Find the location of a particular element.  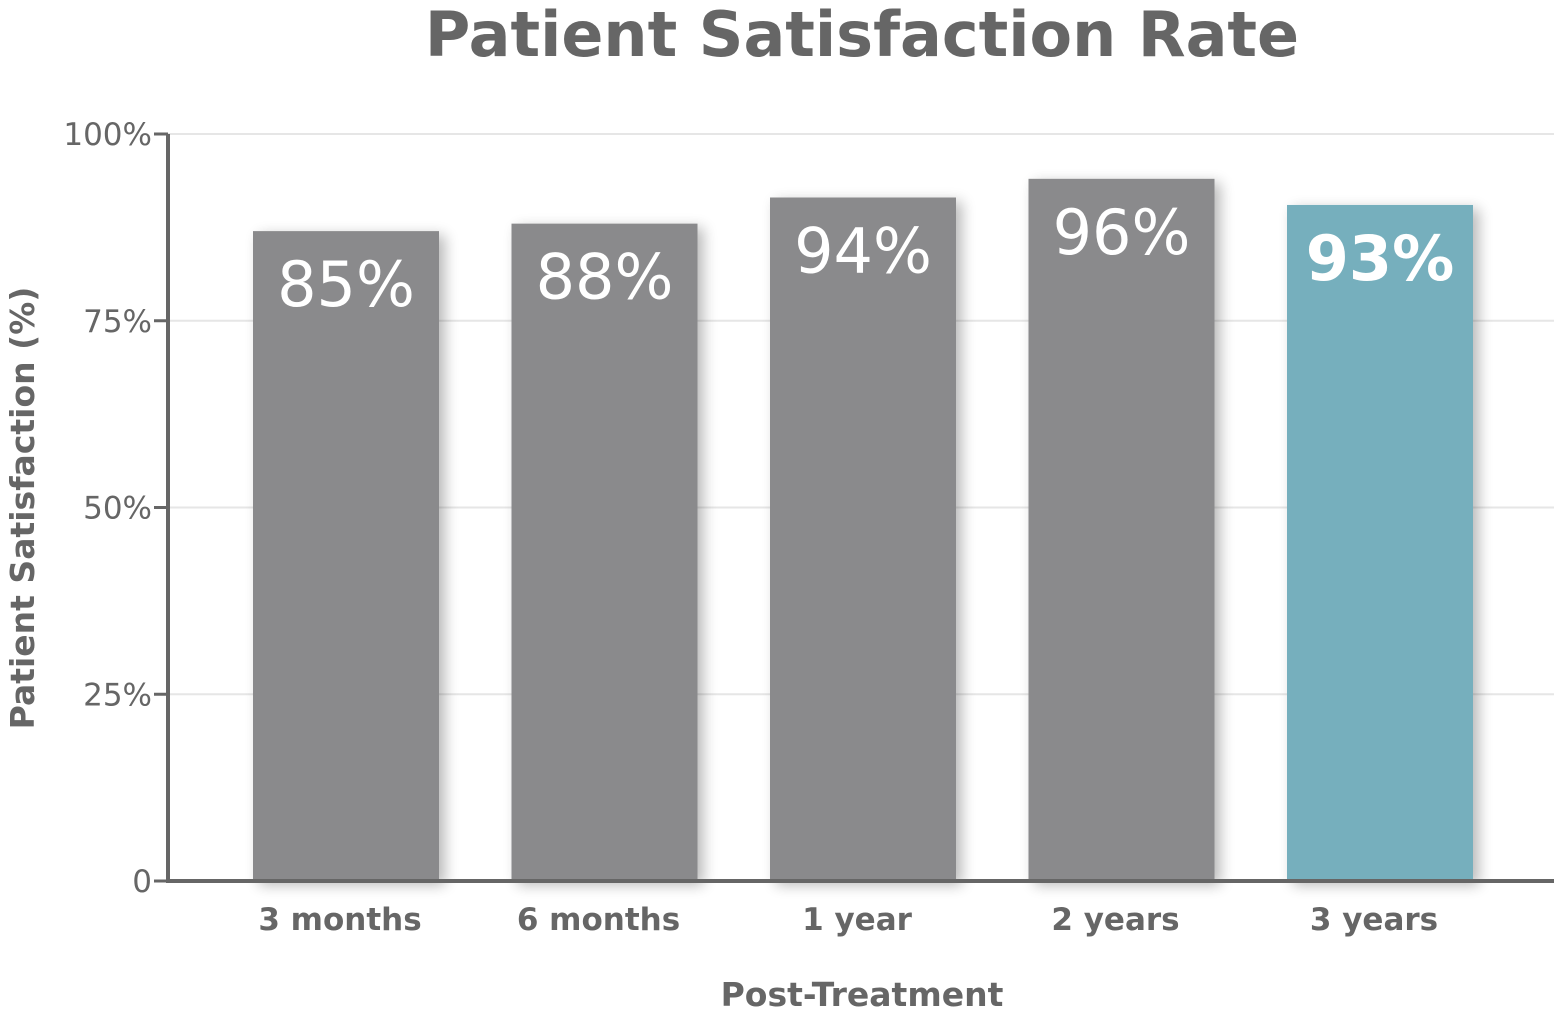

x-tick-label: 1 year is located at coordinates (857, 920).